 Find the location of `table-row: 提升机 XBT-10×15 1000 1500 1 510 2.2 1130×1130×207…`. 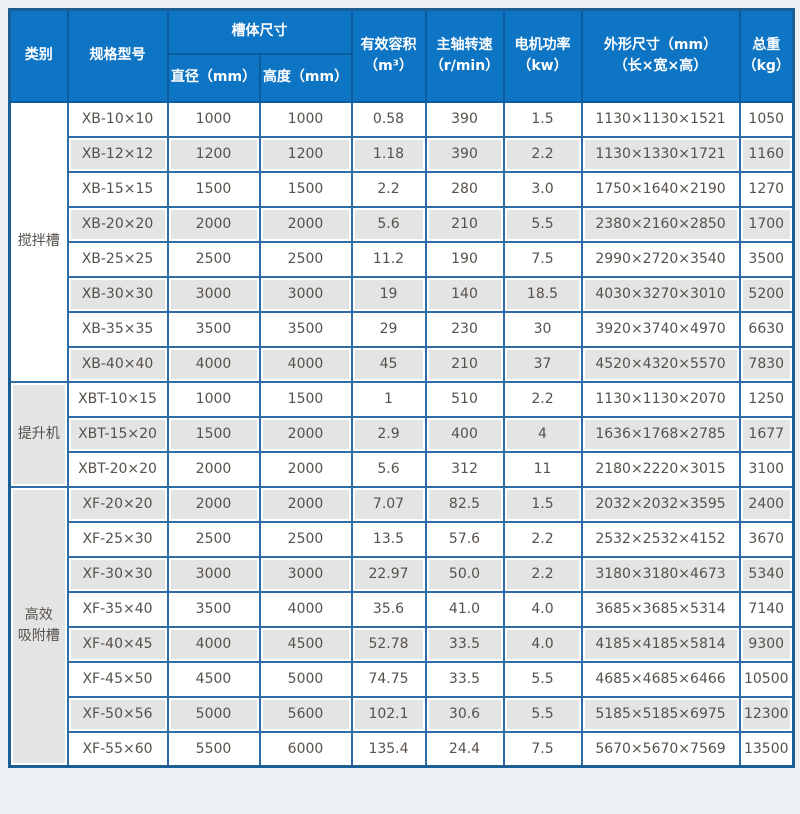

table-row: 提升机 XBT-10×15 1000 1500 1 510 2.2 1130×1130×207… is located at coordinates (401, 434).